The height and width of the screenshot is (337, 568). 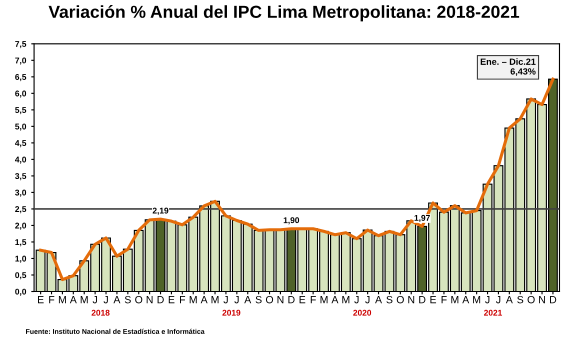 I want to click on y-tick-label: 5,0, so click(x=20, y=127).